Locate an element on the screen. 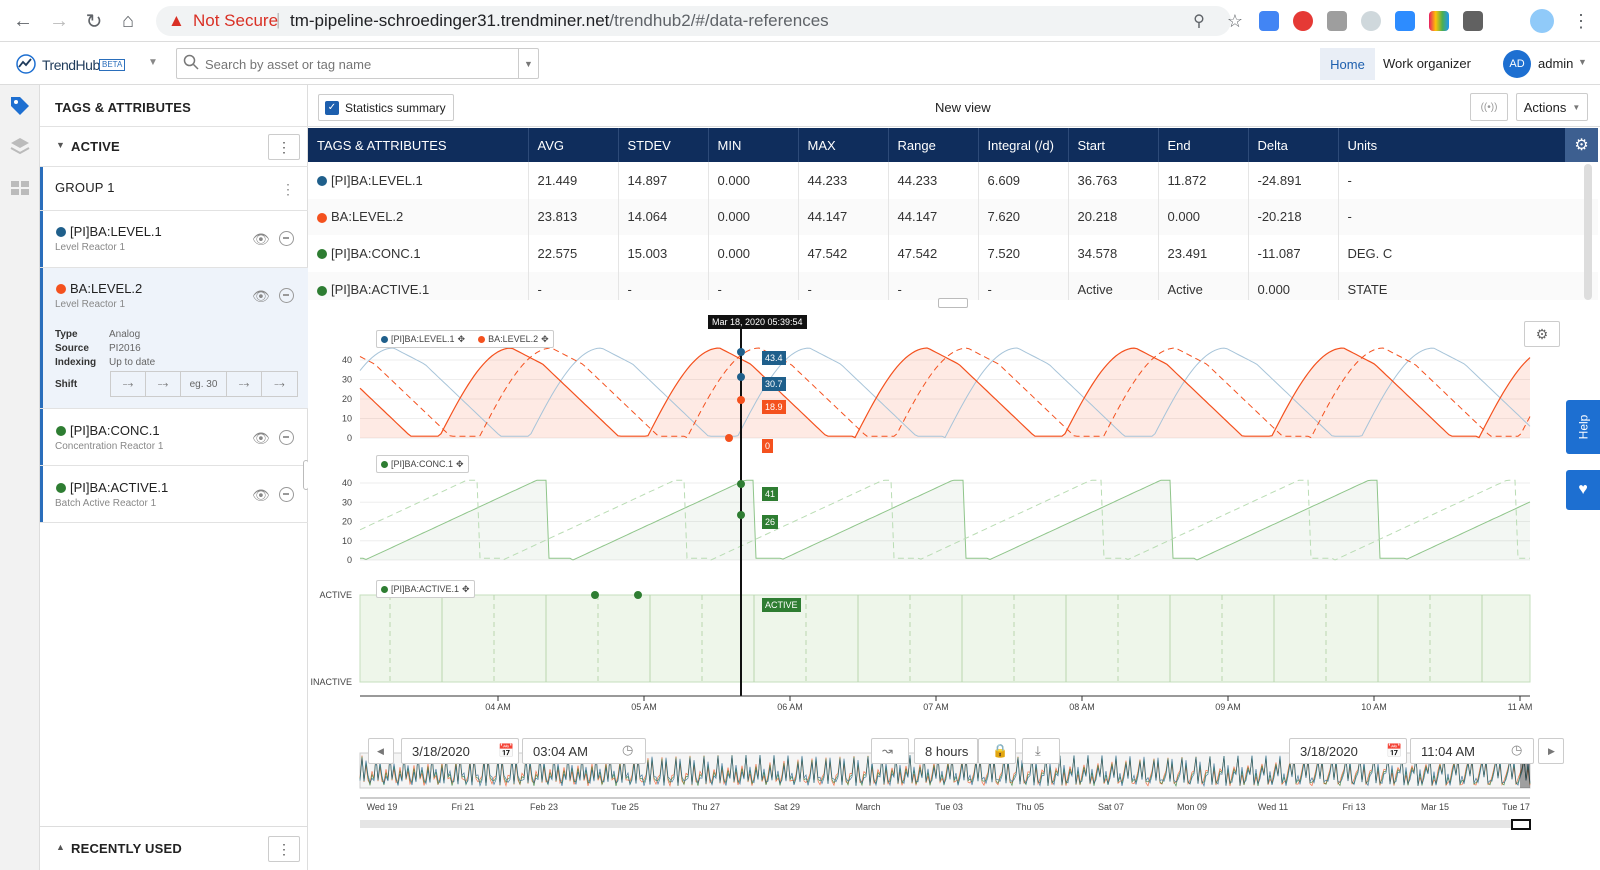  tag-name: [PI]BA:LEVEL.1 is located at coordinates (116, 231).